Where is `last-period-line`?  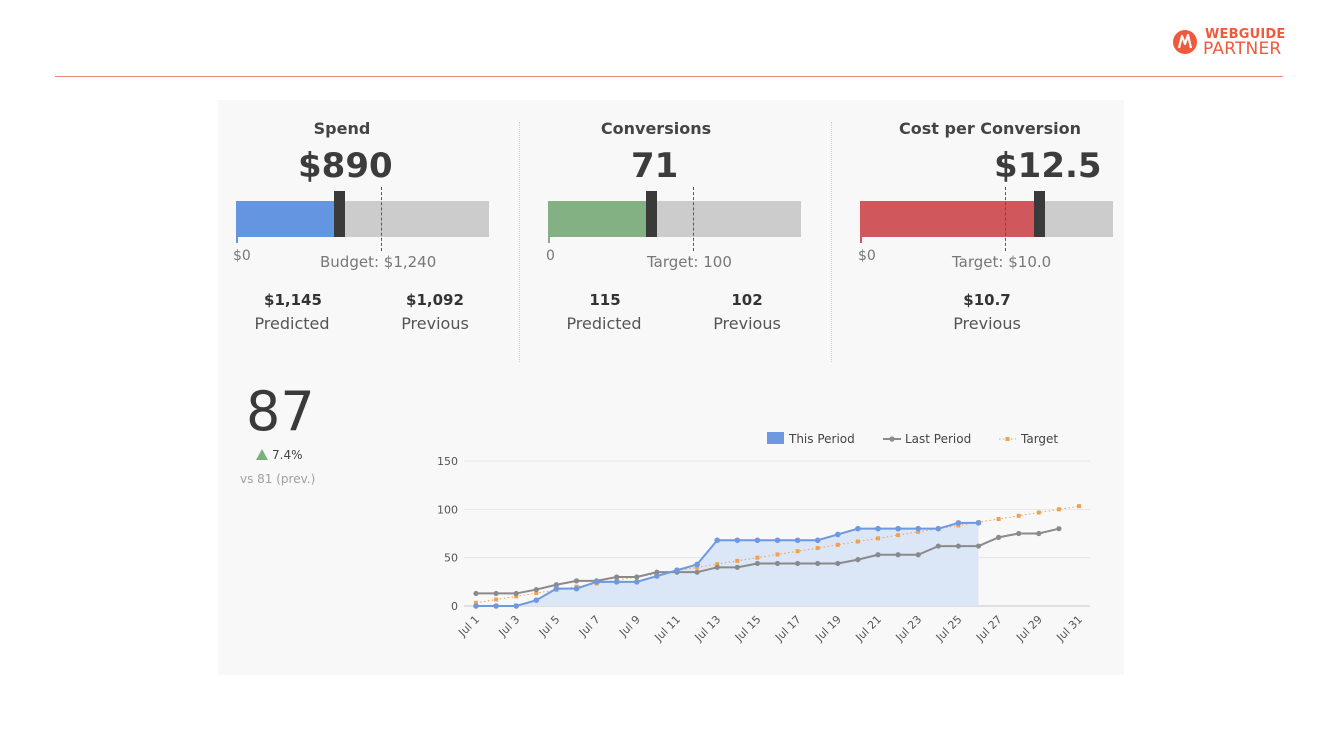 last-period-line is located at coordinates (768, 561).